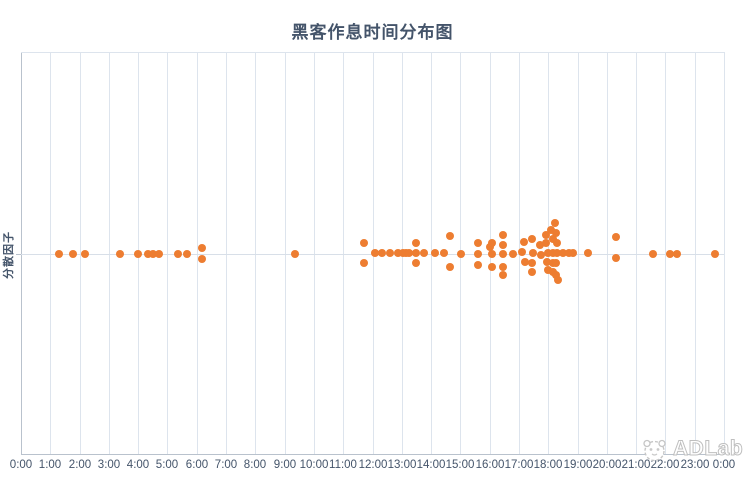  I want to click on x-tick-label: 17:00, so click(519, 465).